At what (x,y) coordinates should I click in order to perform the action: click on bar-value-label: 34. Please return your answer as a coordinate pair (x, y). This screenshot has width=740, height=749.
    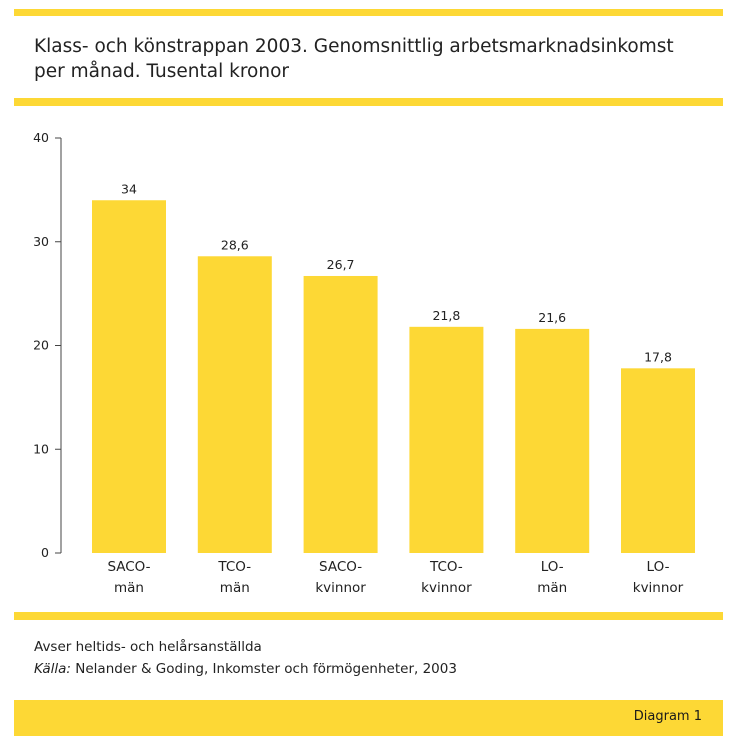
    Looking at the image, I should click on (129, 188).